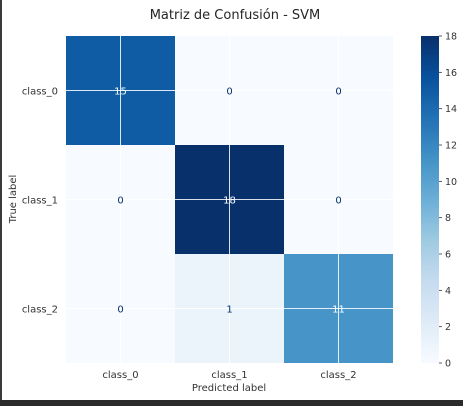 This screenshot has width=463, height=406. What do you see at coordinates (229, 310) in the screenshot?
I see `cell-value-label: 1` at bounding box center [229, 310].